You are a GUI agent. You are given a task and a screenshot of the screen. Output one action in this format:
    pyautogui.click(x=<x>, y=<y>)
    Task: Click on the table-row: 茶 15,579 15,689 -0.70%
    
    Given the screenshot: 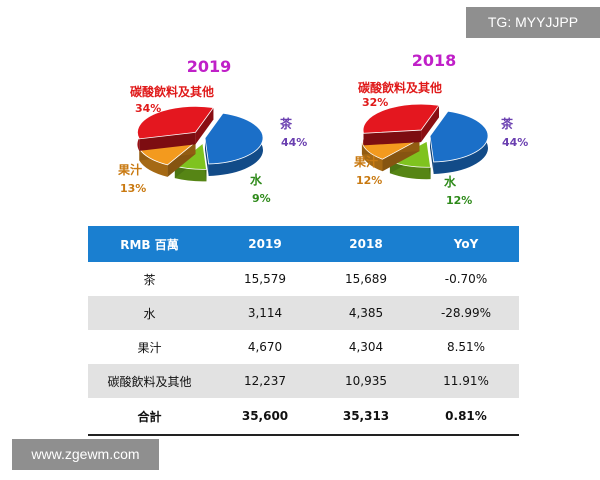 What is the action you would take?
    pyautogui.click(x=303, y=279)
    